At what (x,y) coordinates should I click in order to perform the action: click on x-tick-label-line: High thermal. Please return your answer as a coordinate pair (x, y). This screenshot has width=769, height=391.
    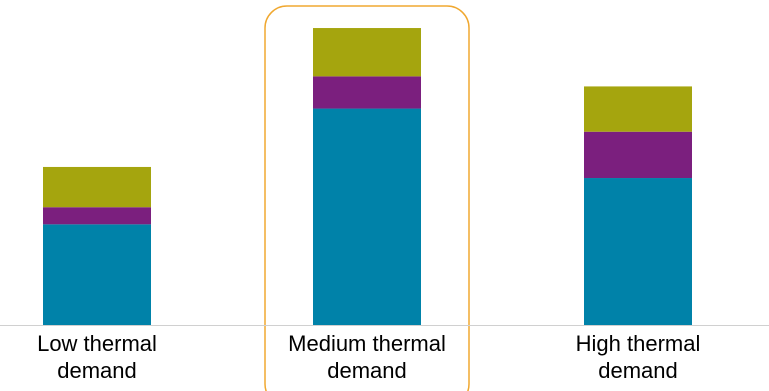
    Looking at the image, I should click on (638, 343).